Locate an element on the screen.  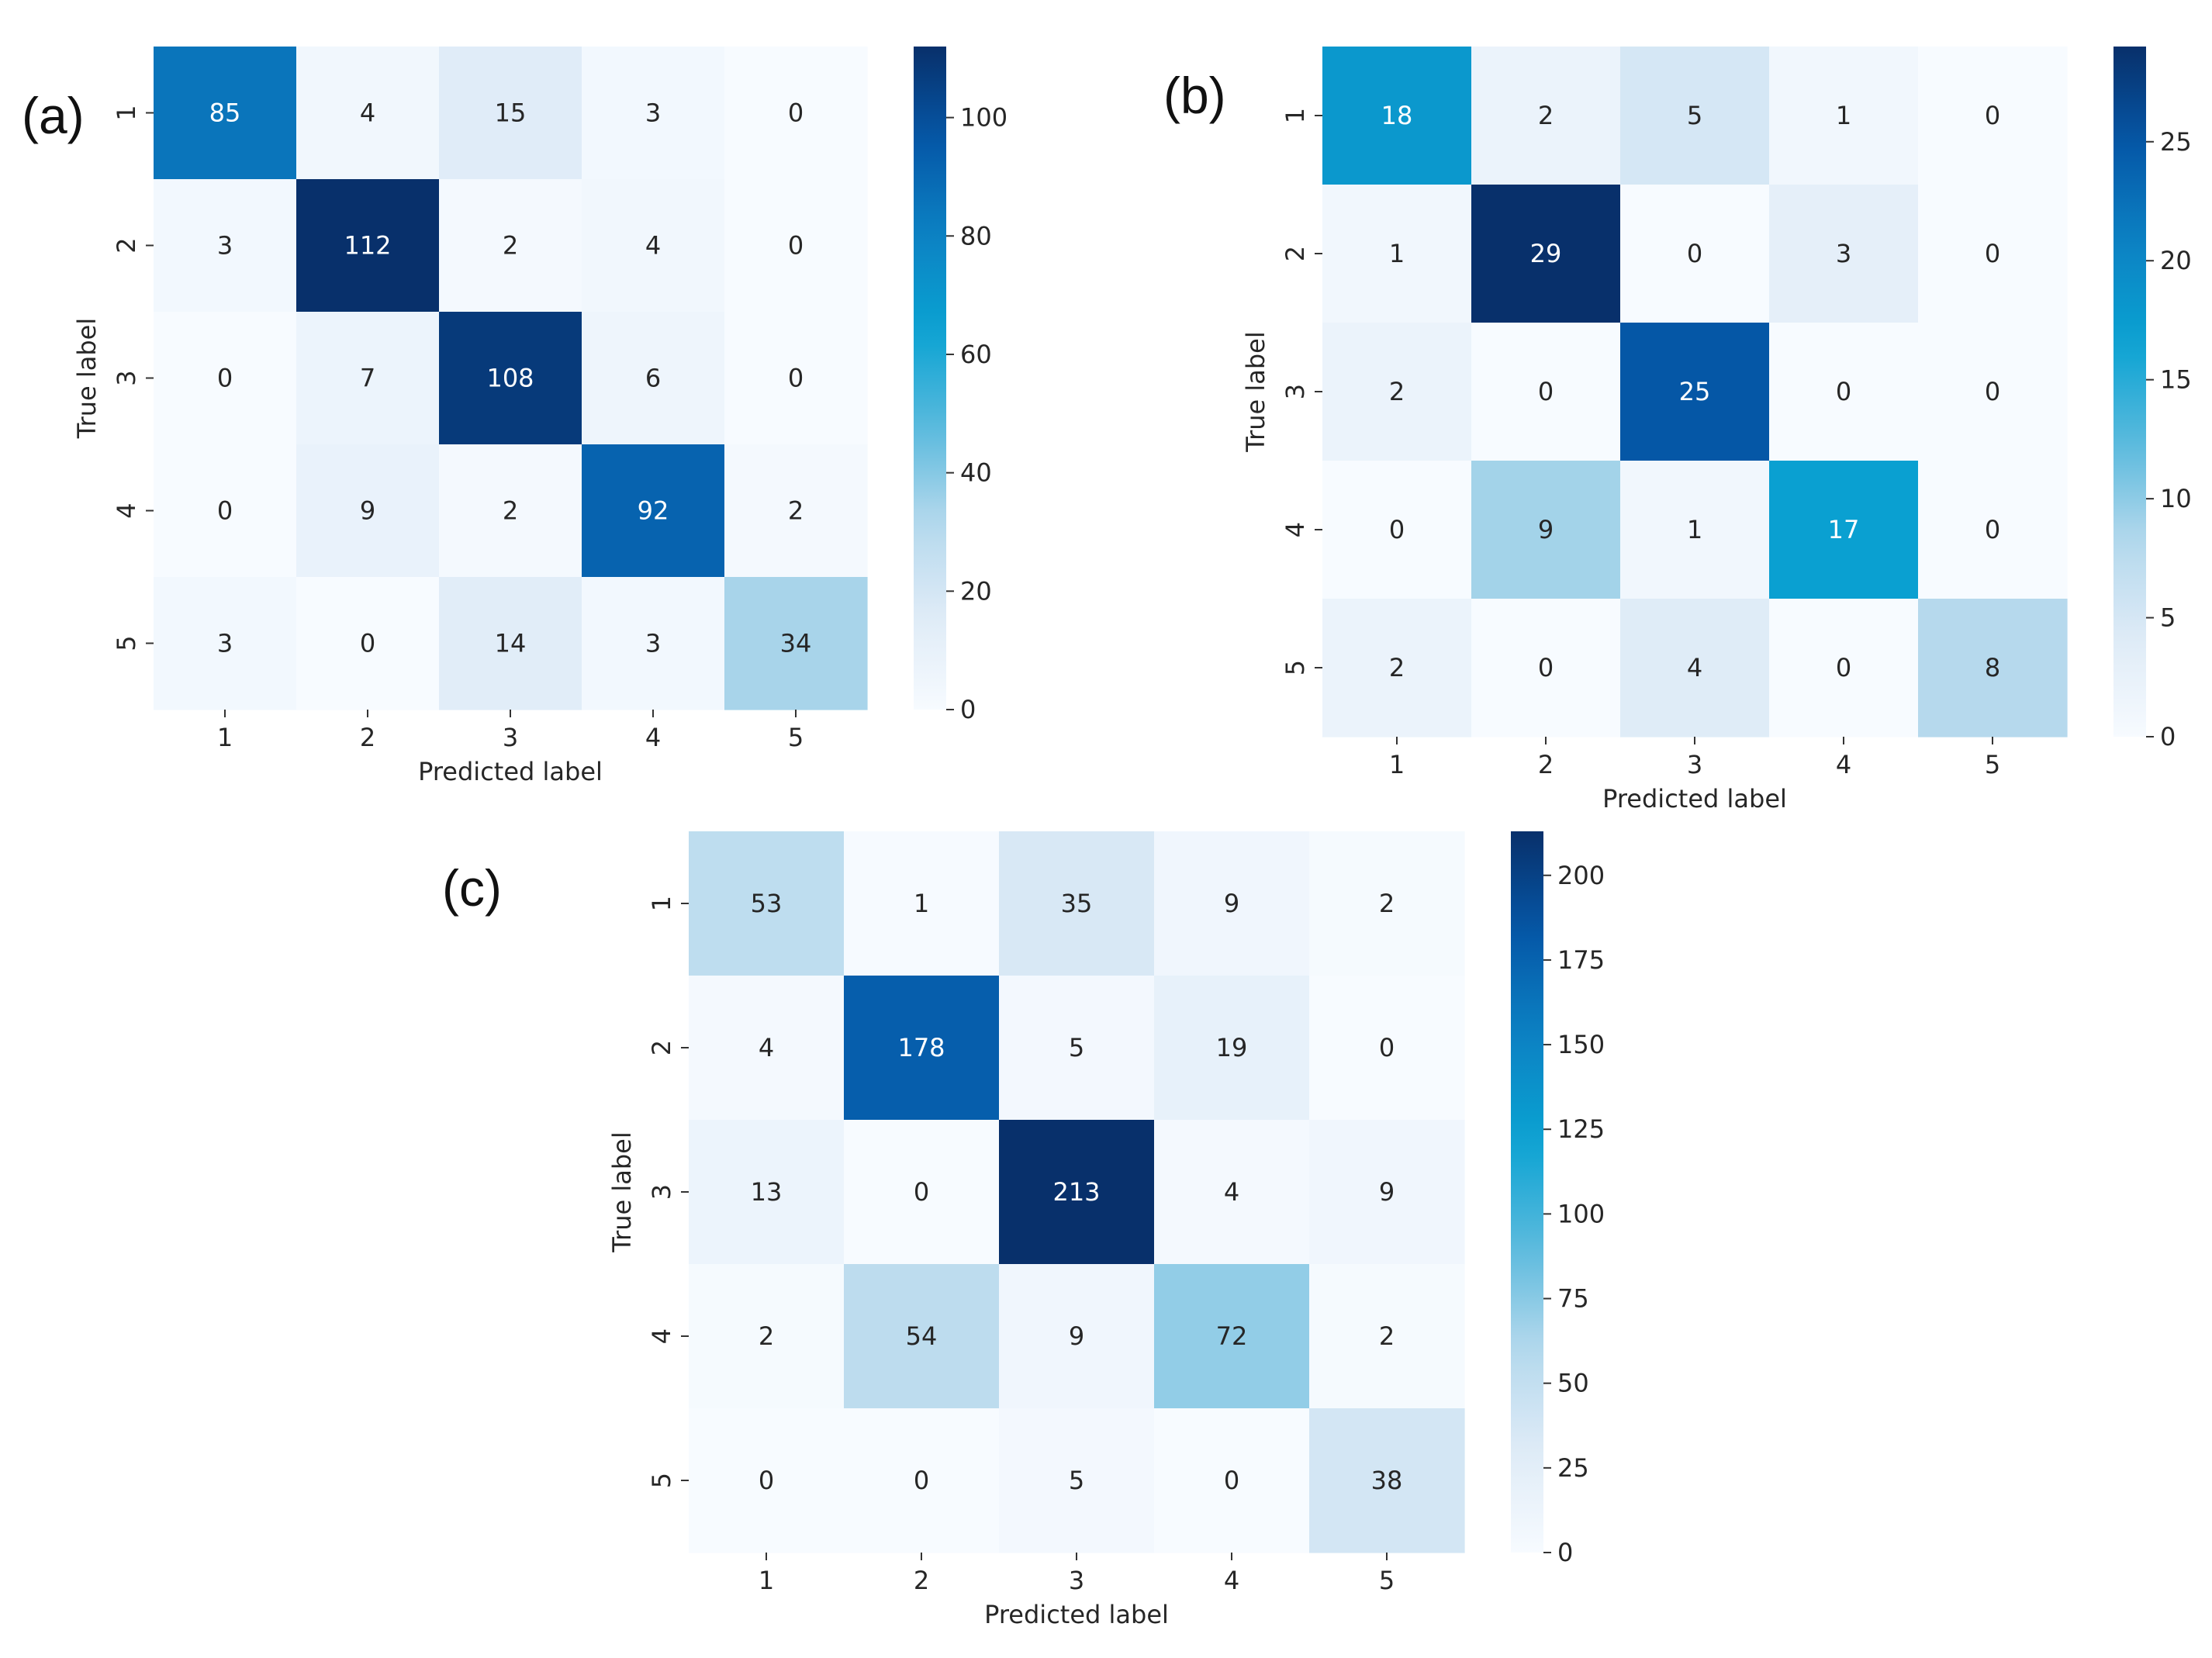
x-tick-label: 2 is located at coordinates (921, 1580).